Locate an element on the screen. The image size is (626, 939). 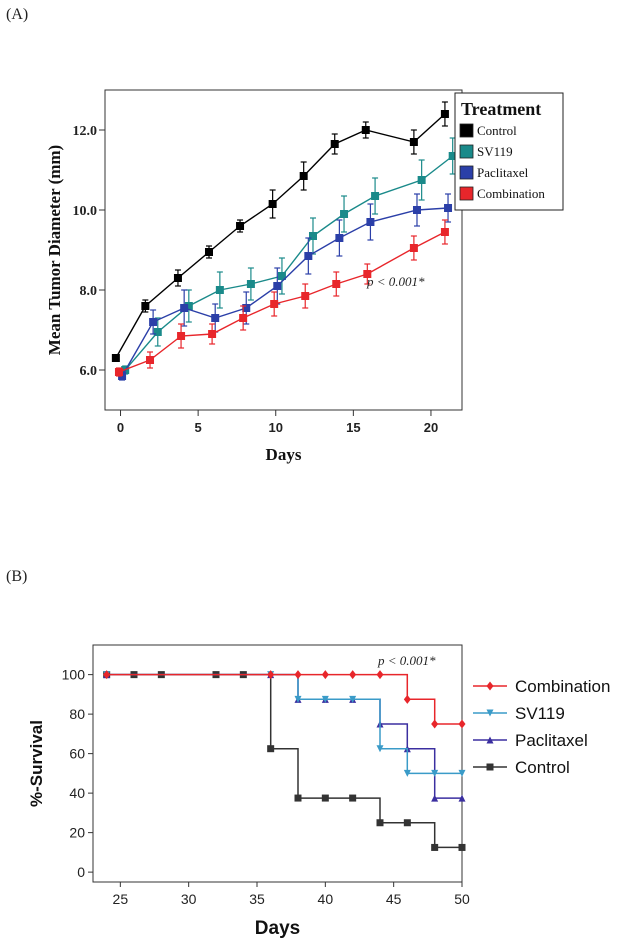
panel-label-a: (A) is located at coordinates (17, 14).